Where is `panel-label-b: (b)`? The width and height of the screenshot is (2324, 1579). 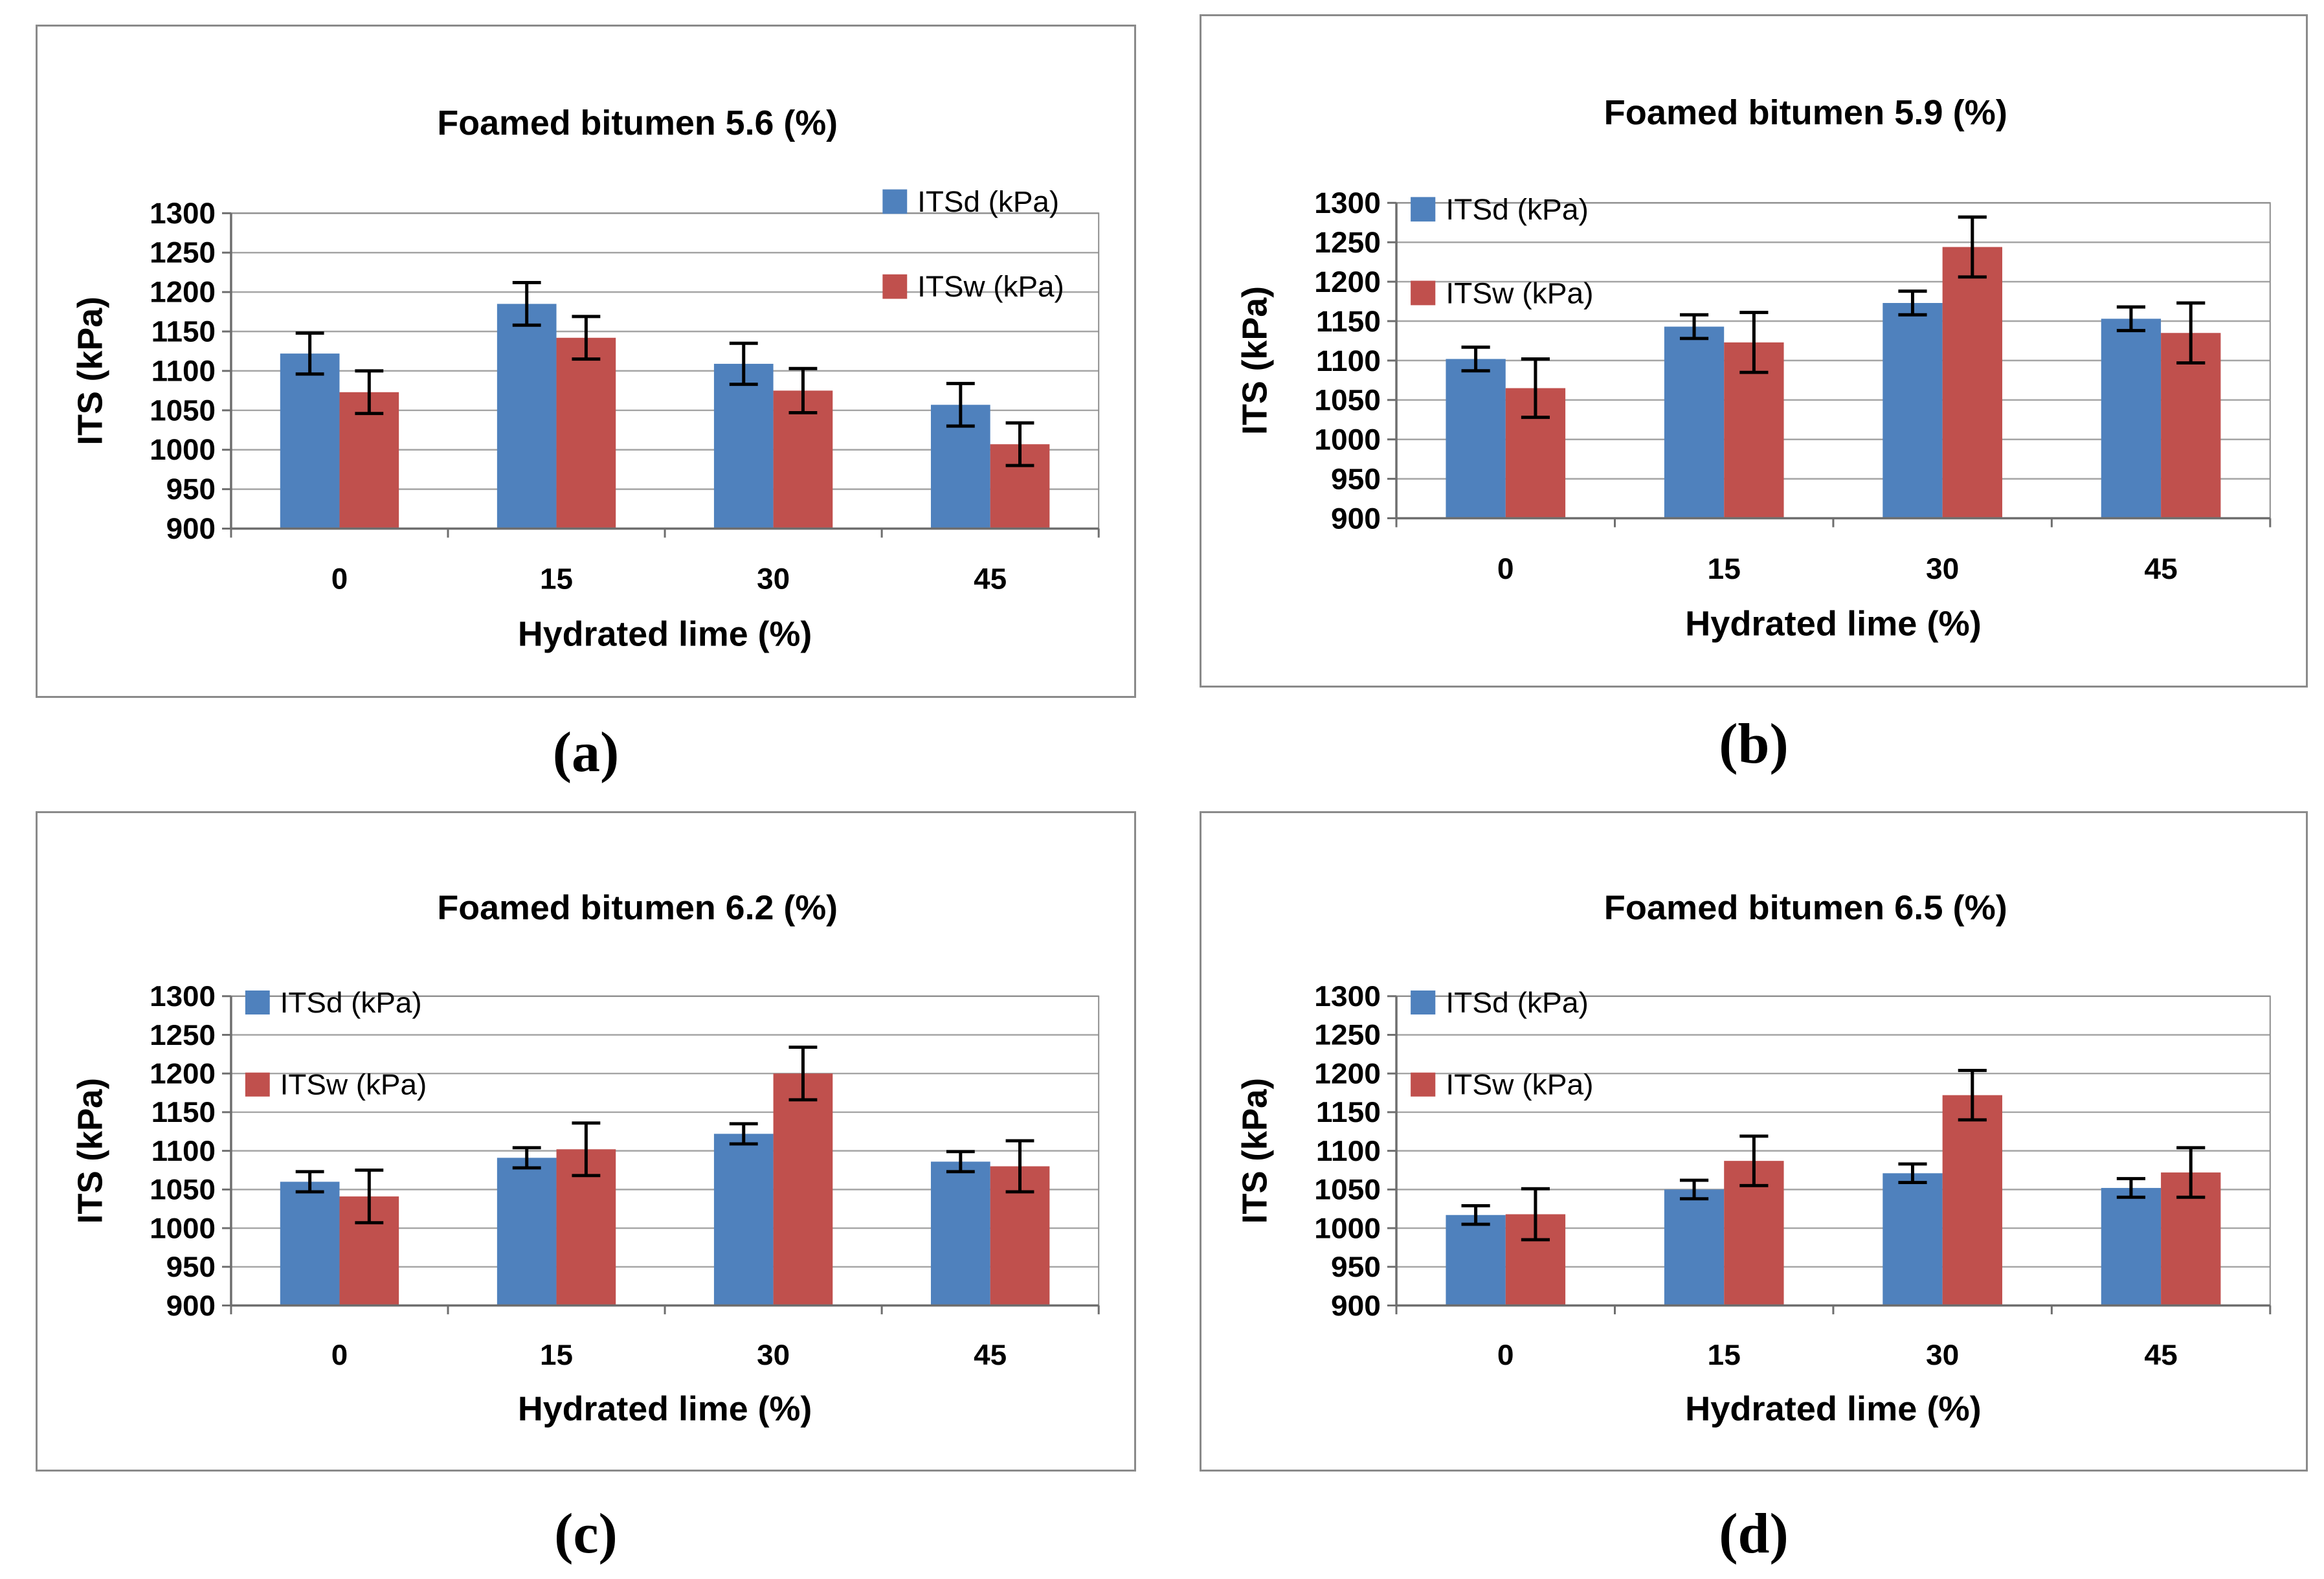 panel-label-b: (b) is located at coordinates (1754, 744).